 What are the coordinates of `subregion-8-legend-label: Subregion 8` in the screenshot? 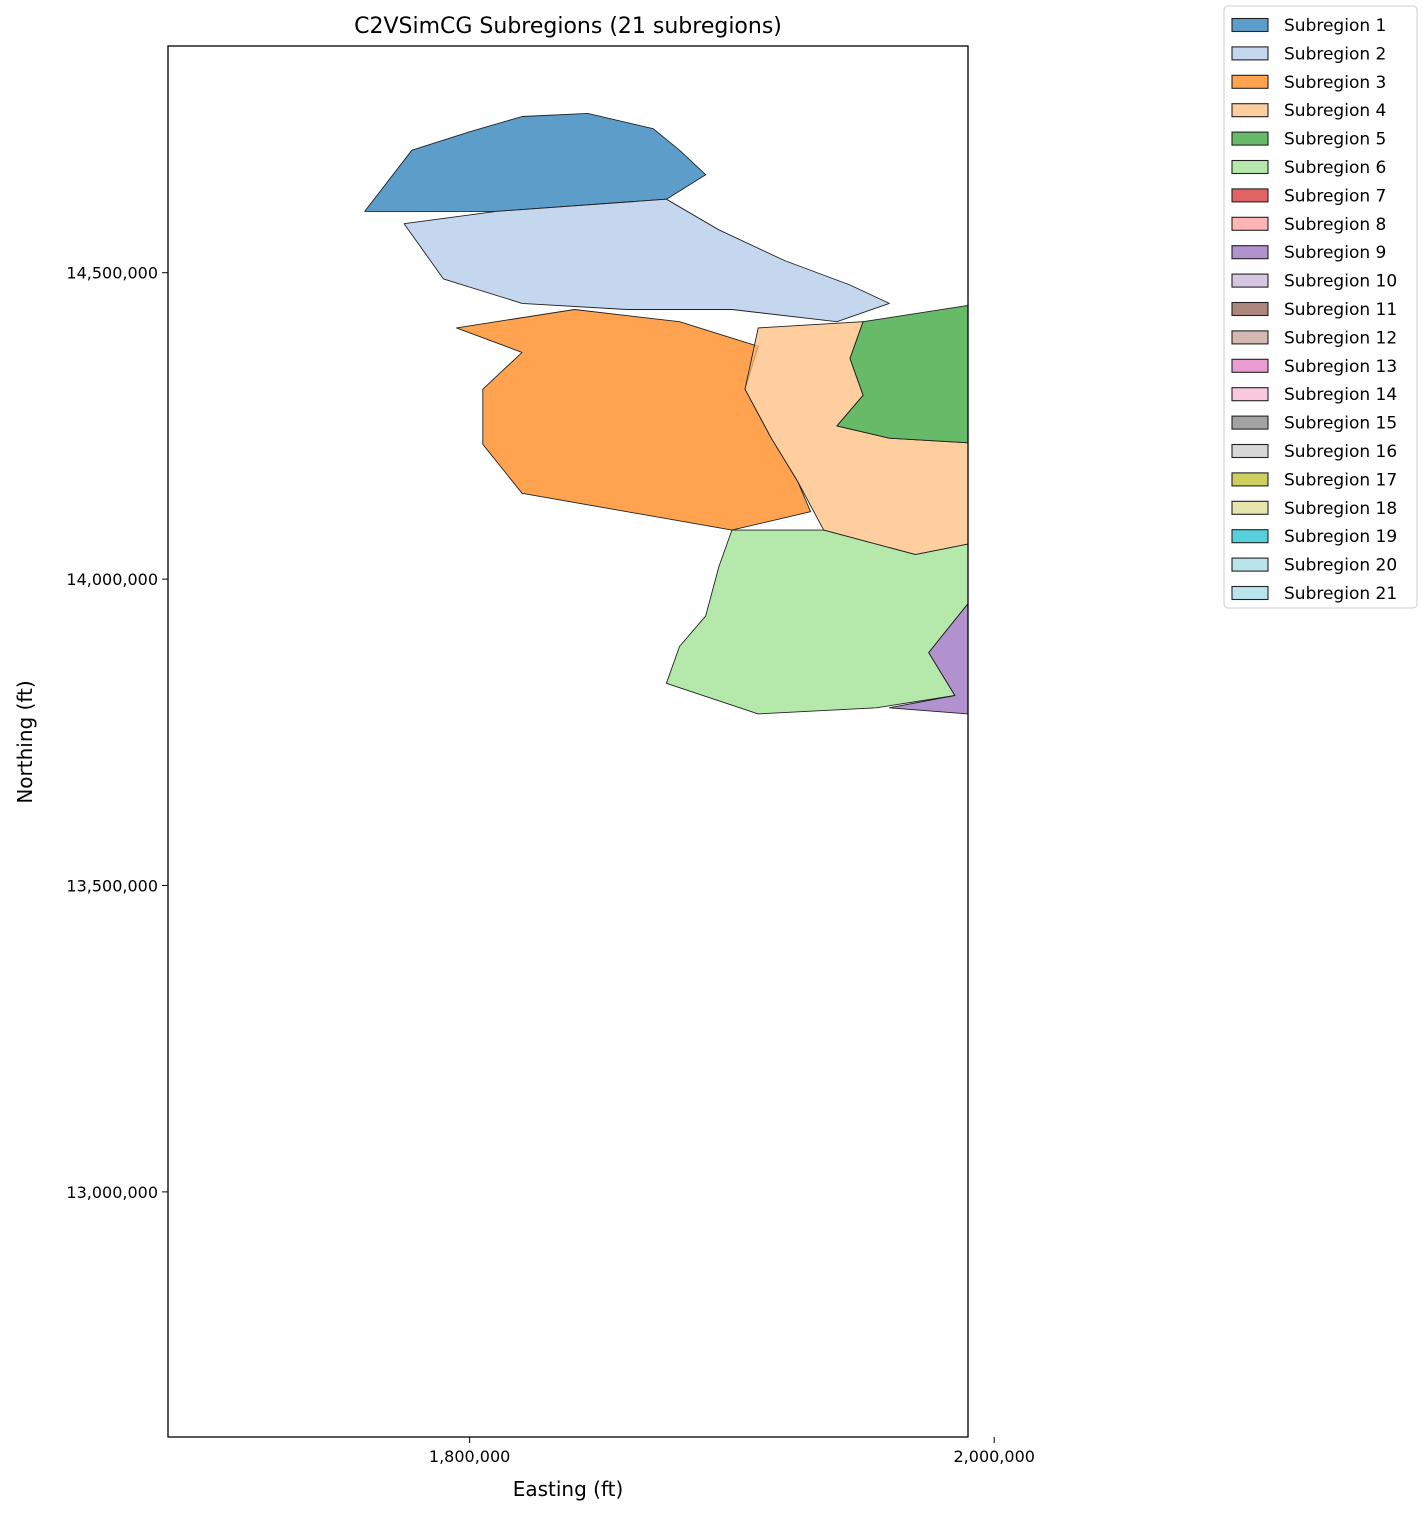 It's located at (1335, 225).